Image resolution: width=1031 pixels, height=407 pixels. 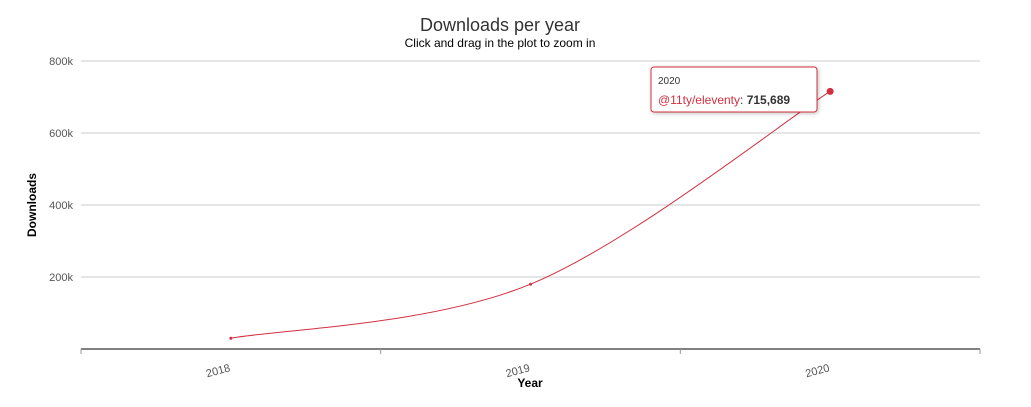 What do you see at coordinates (669, 81) in the screenshot?
I see `tooltip-header: 2020` at bounding box center [669, 81].